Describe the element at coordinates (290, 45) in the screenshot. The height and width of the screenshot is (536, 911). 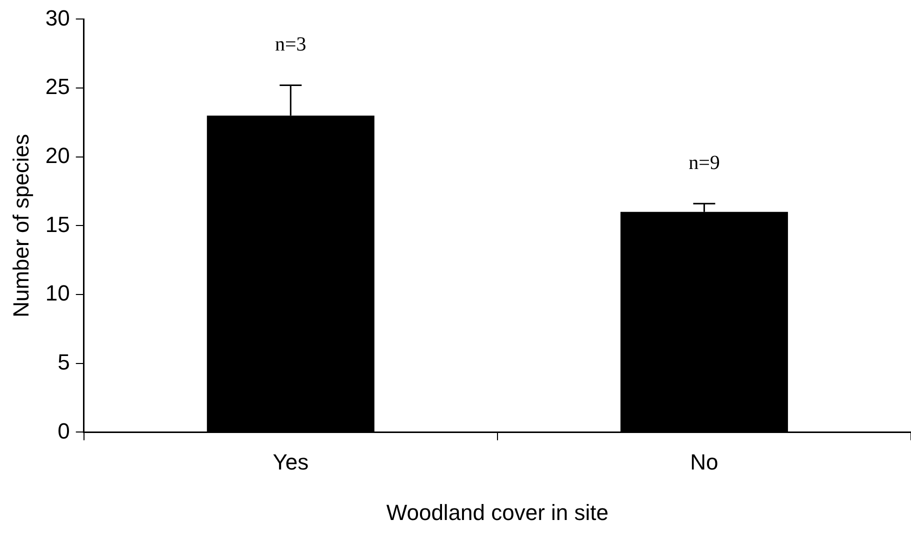
I see `annotation: n=3` at that location.